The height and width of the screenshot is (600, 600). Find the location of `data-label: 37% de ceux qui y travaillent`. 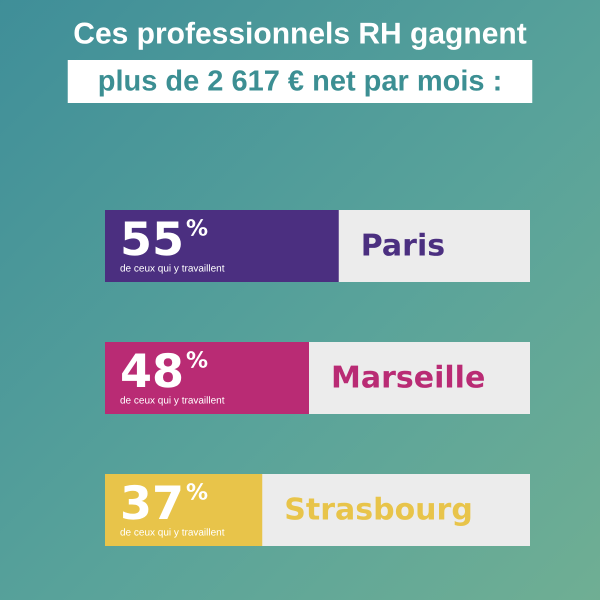

data-label: 37% de ceux qui y travaillent is located at coordinates (172, 507).